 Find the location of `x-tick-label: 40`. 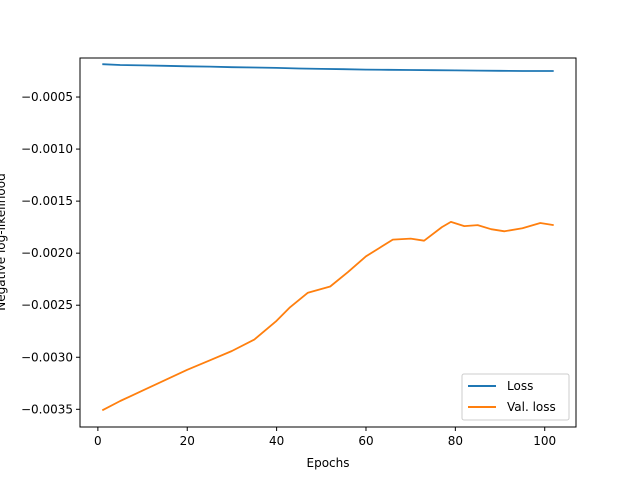

x-tick-label: 40 is located at coordinates (276, 441).